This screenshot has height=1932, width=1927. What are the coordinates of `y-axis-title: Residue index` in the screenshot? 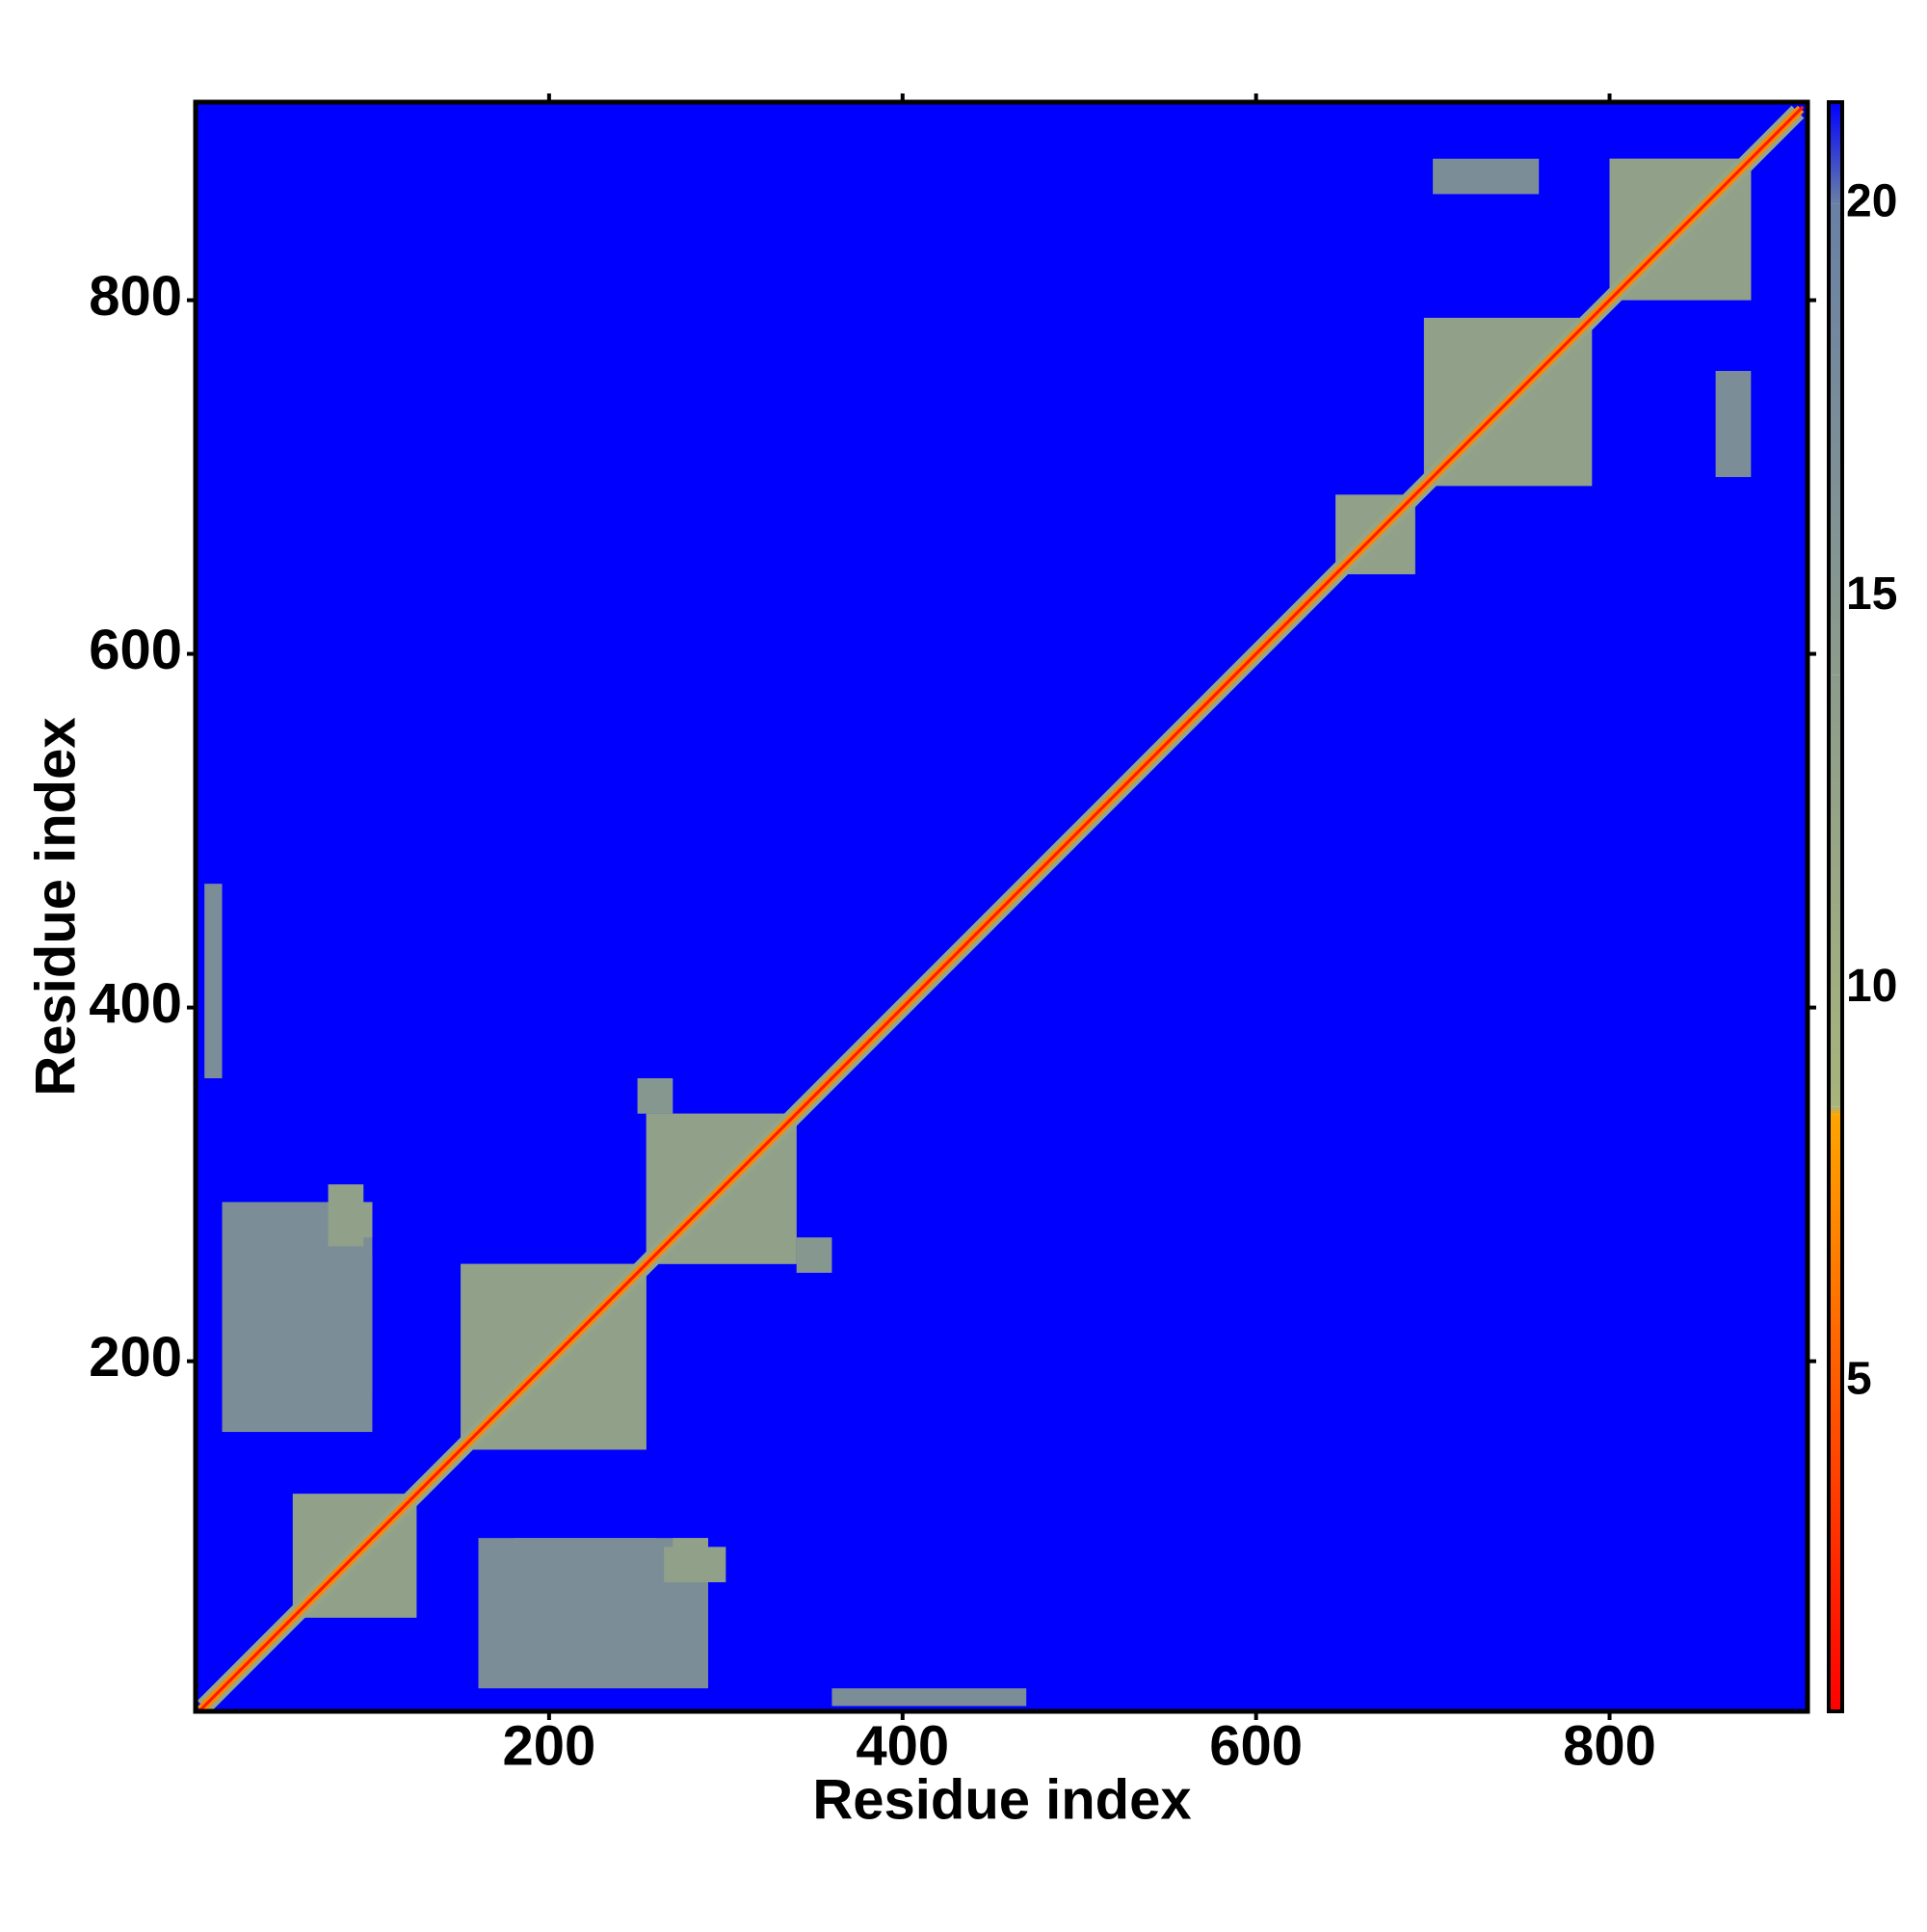 It's located at (55, 906).